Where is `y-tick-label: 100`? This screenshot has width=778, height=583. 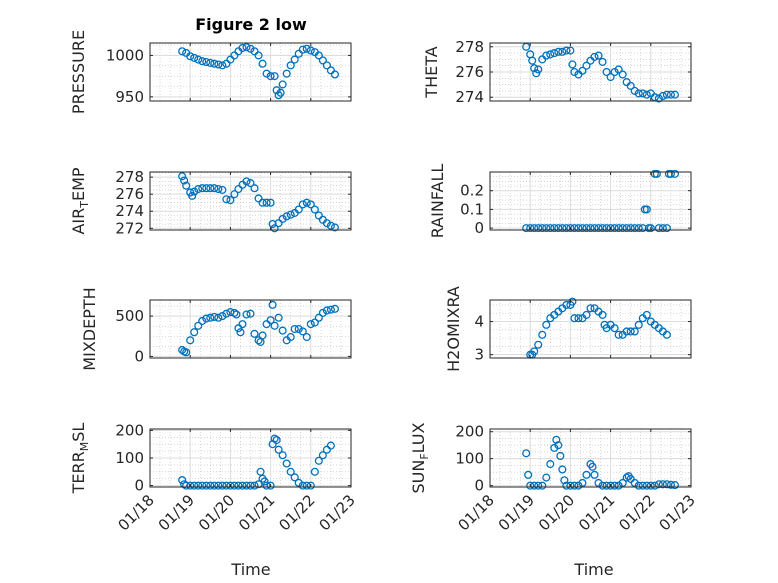 y-tick-label: 100 is located at coordinates (469, 459).